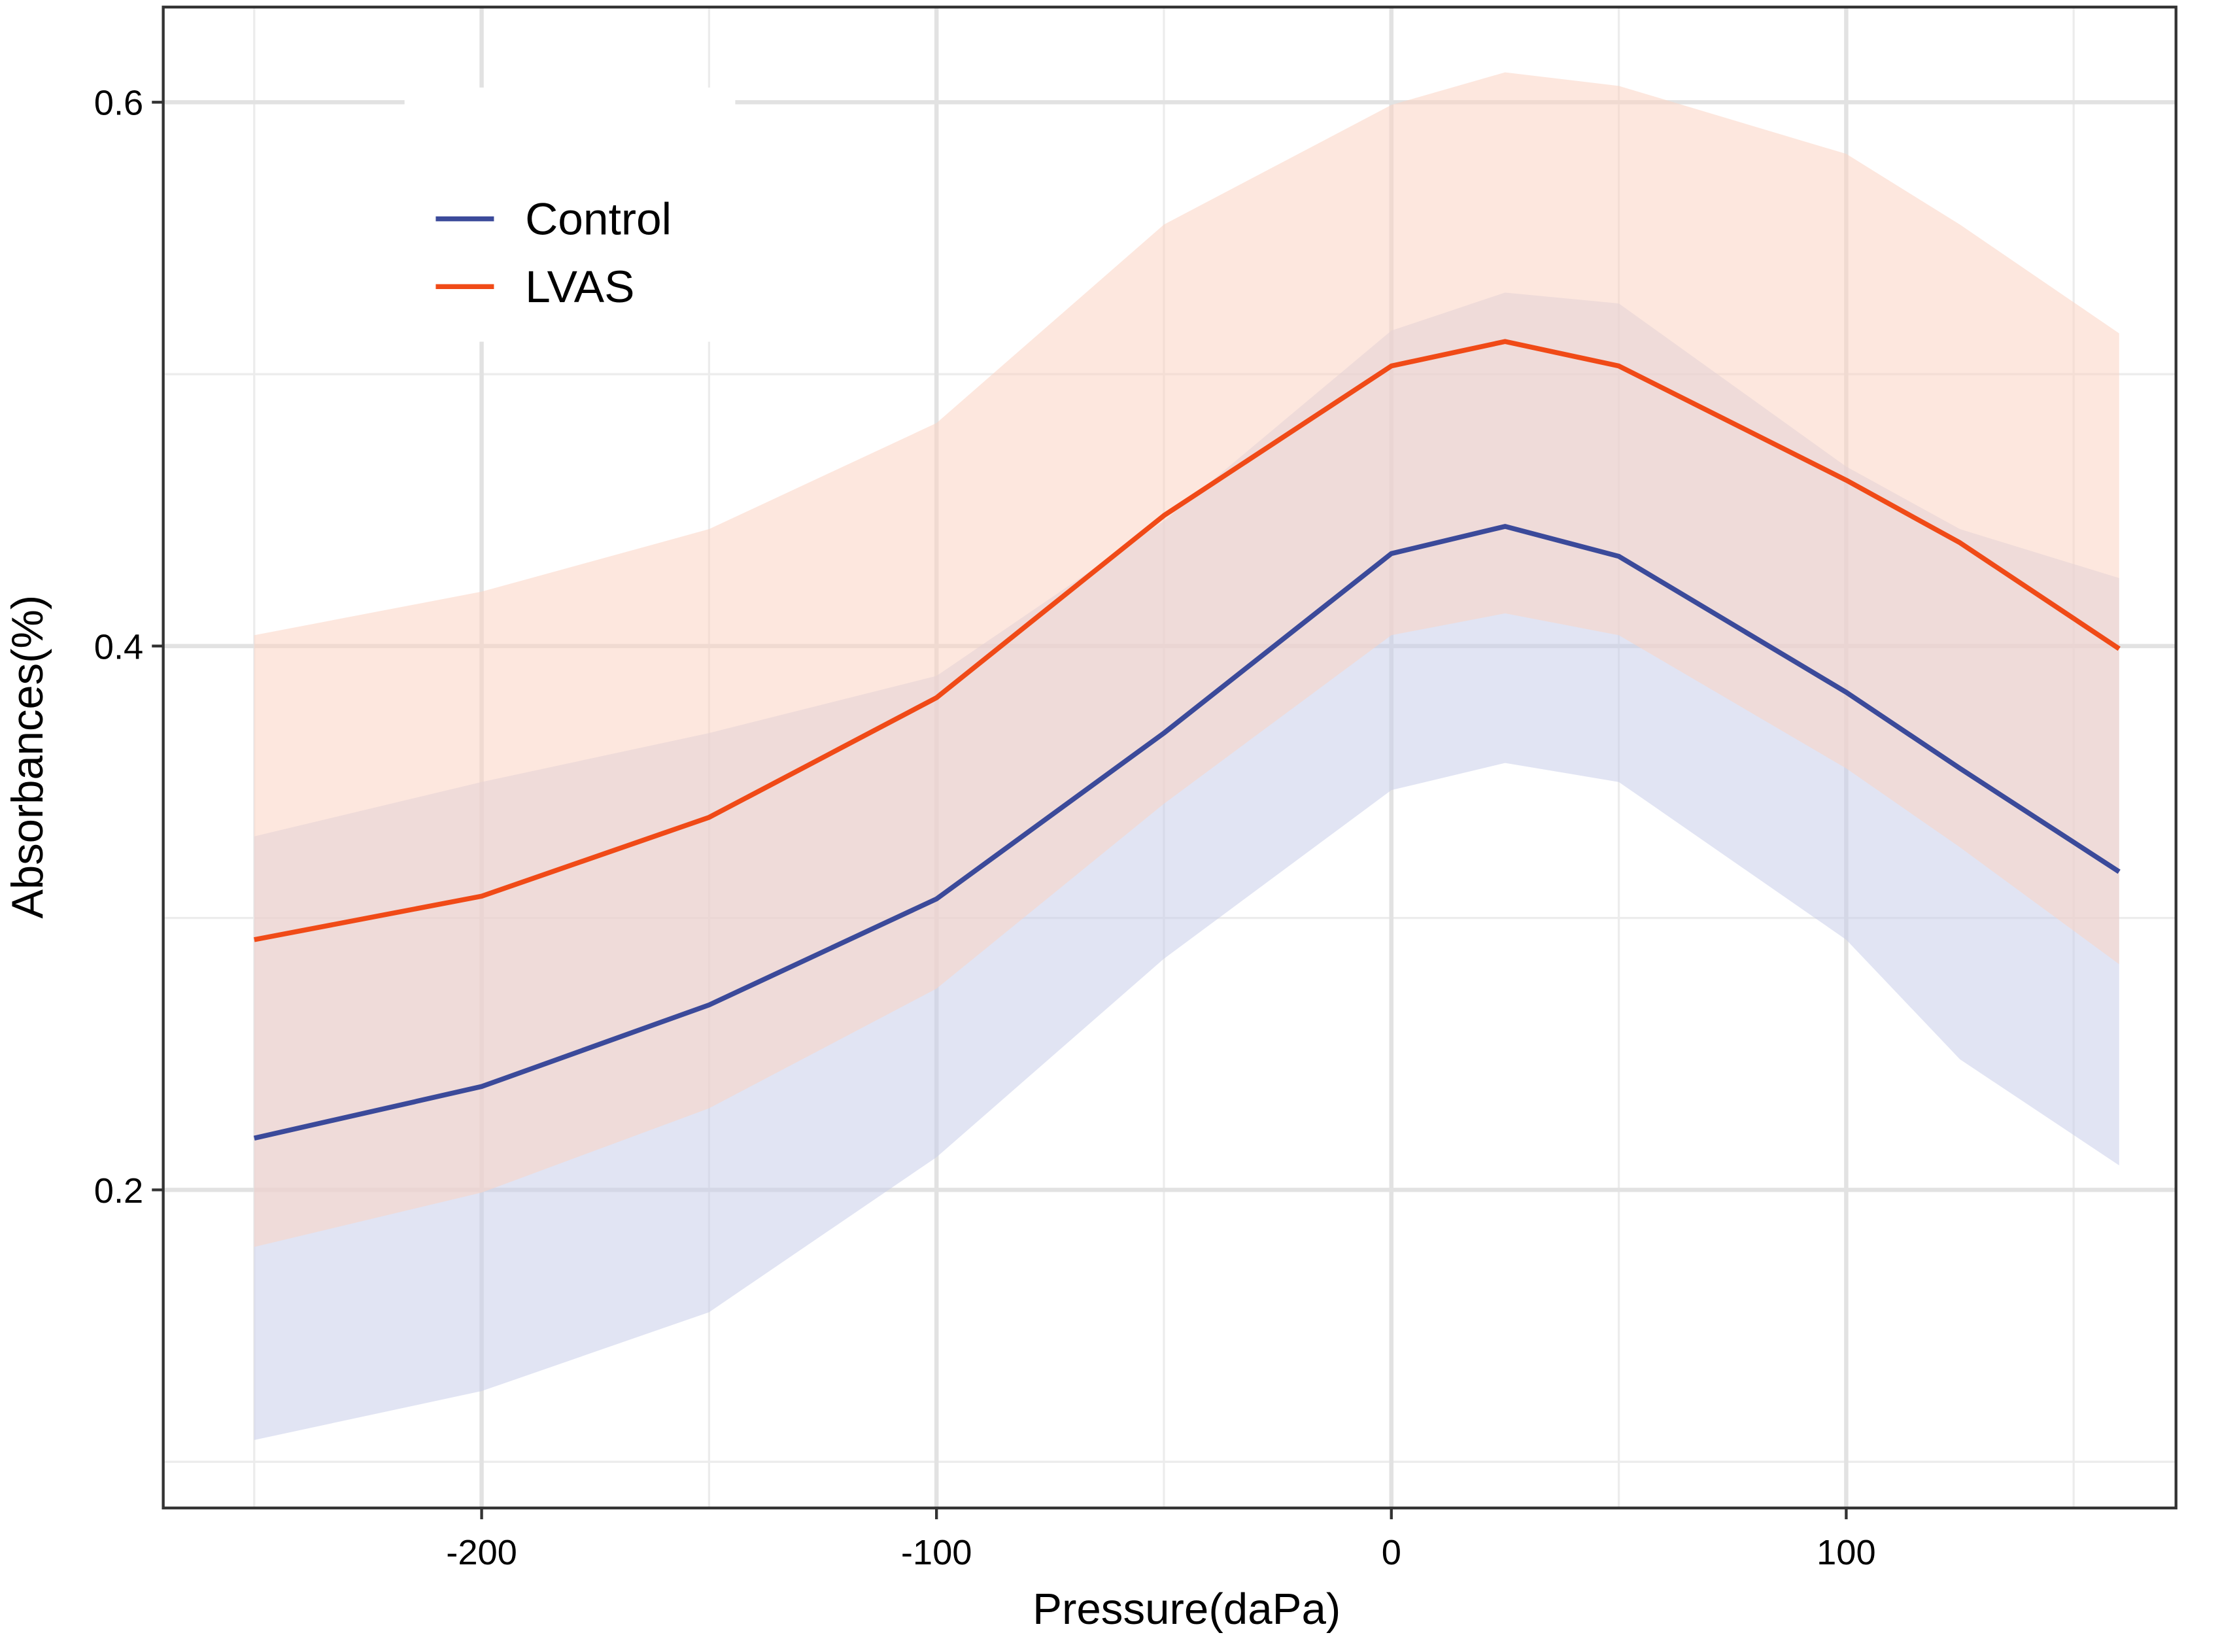 This screenshot has height=1652, width=2220. What do you see at coordinates (1391, 1553) in the screenshot?
I see `x-tick-label: 0` at bounding box center [1391, 1553].